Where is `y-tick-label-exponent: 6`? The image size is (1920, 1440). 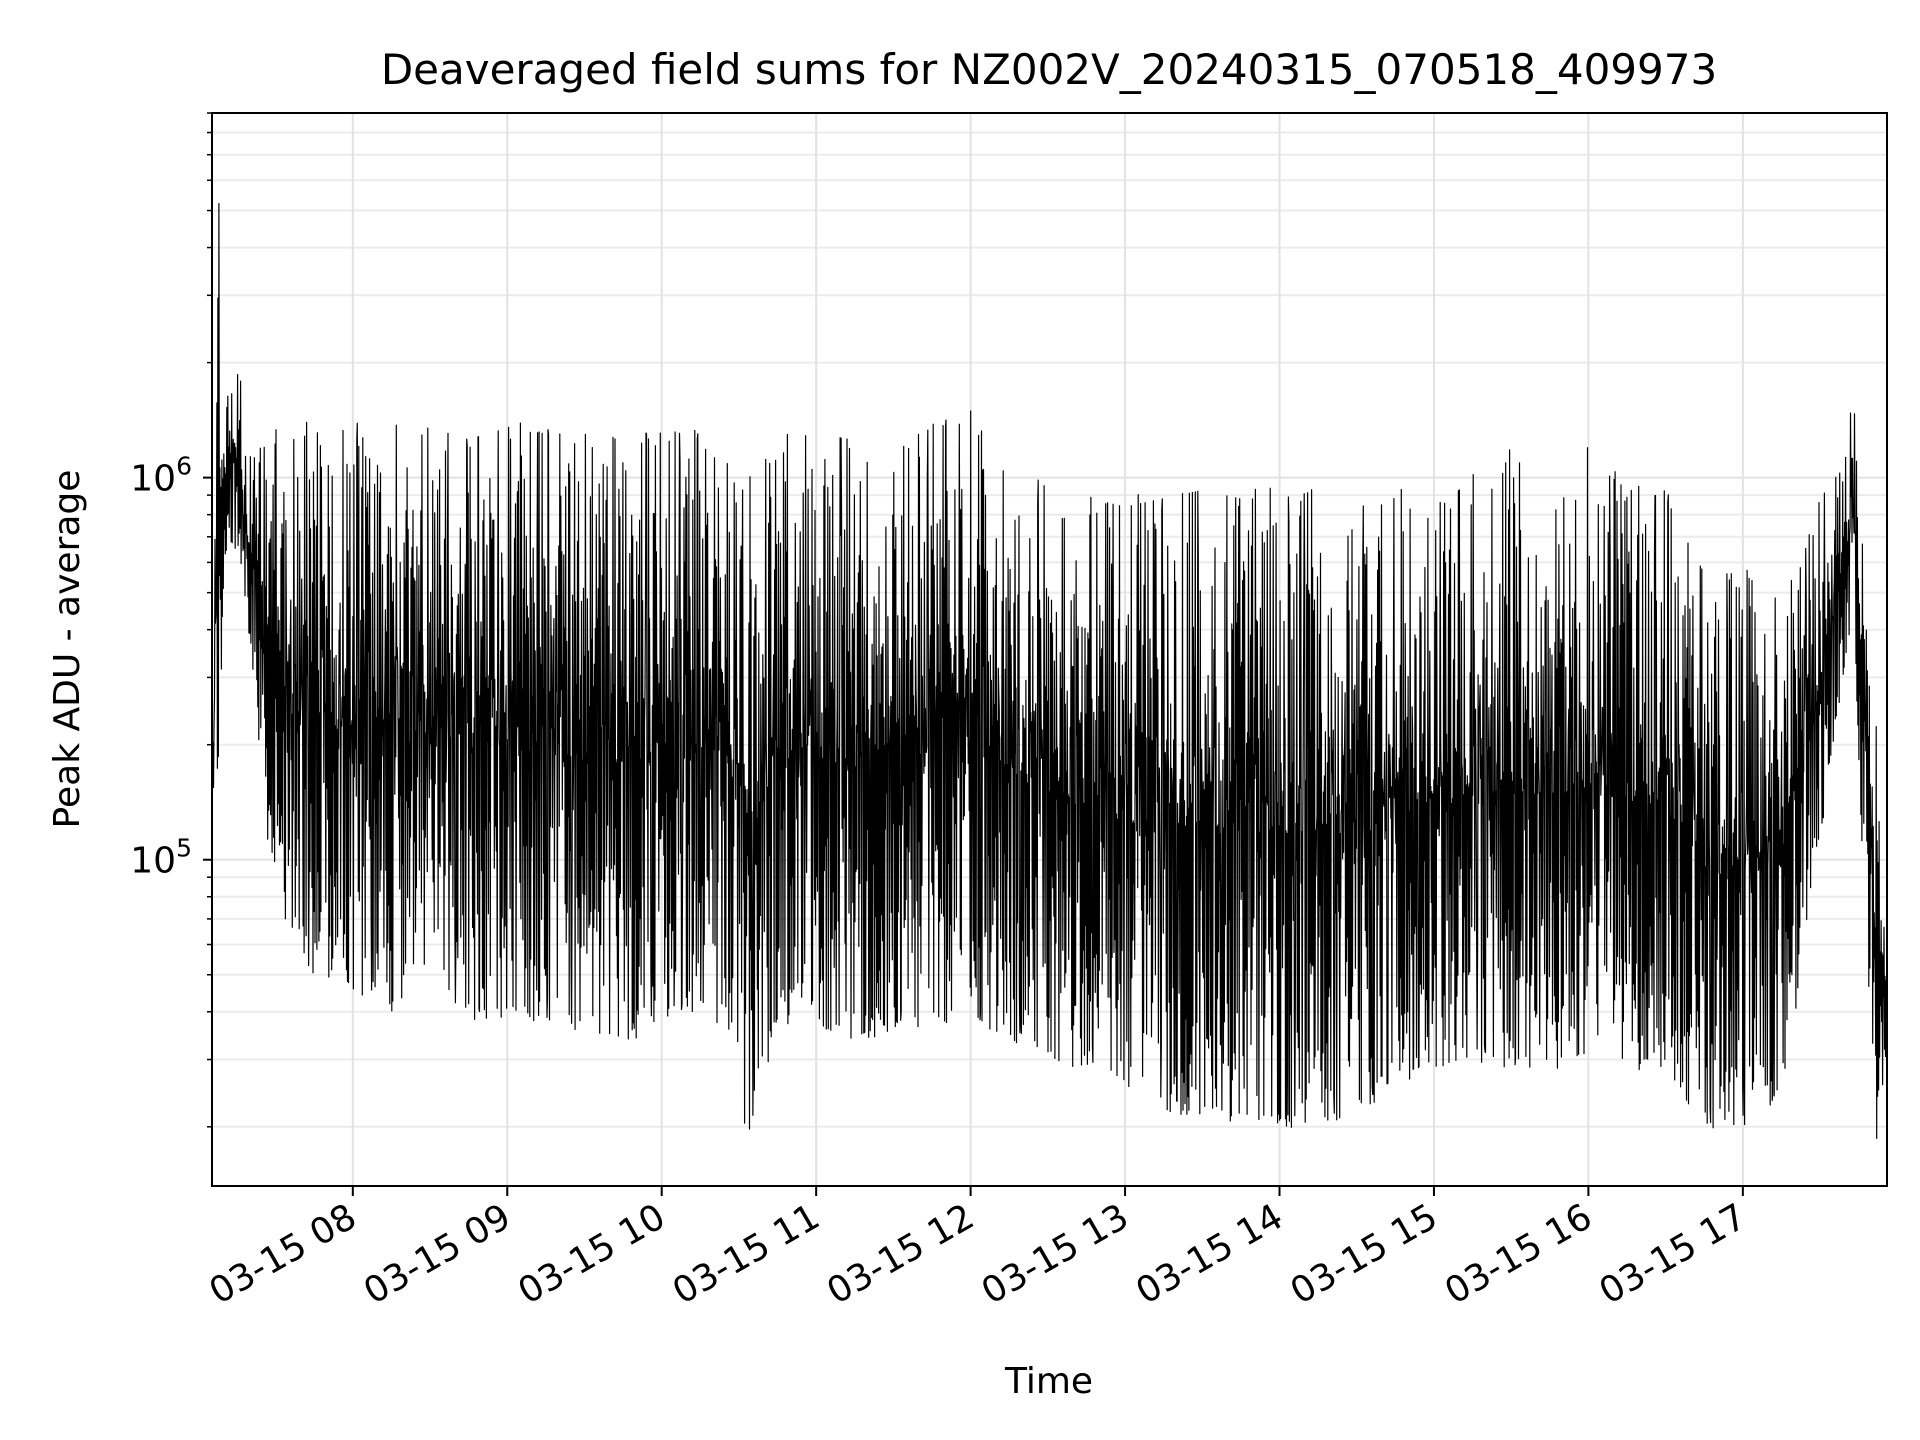
y-tick-label-exponent: 6 is located at coordinates (184, 466).